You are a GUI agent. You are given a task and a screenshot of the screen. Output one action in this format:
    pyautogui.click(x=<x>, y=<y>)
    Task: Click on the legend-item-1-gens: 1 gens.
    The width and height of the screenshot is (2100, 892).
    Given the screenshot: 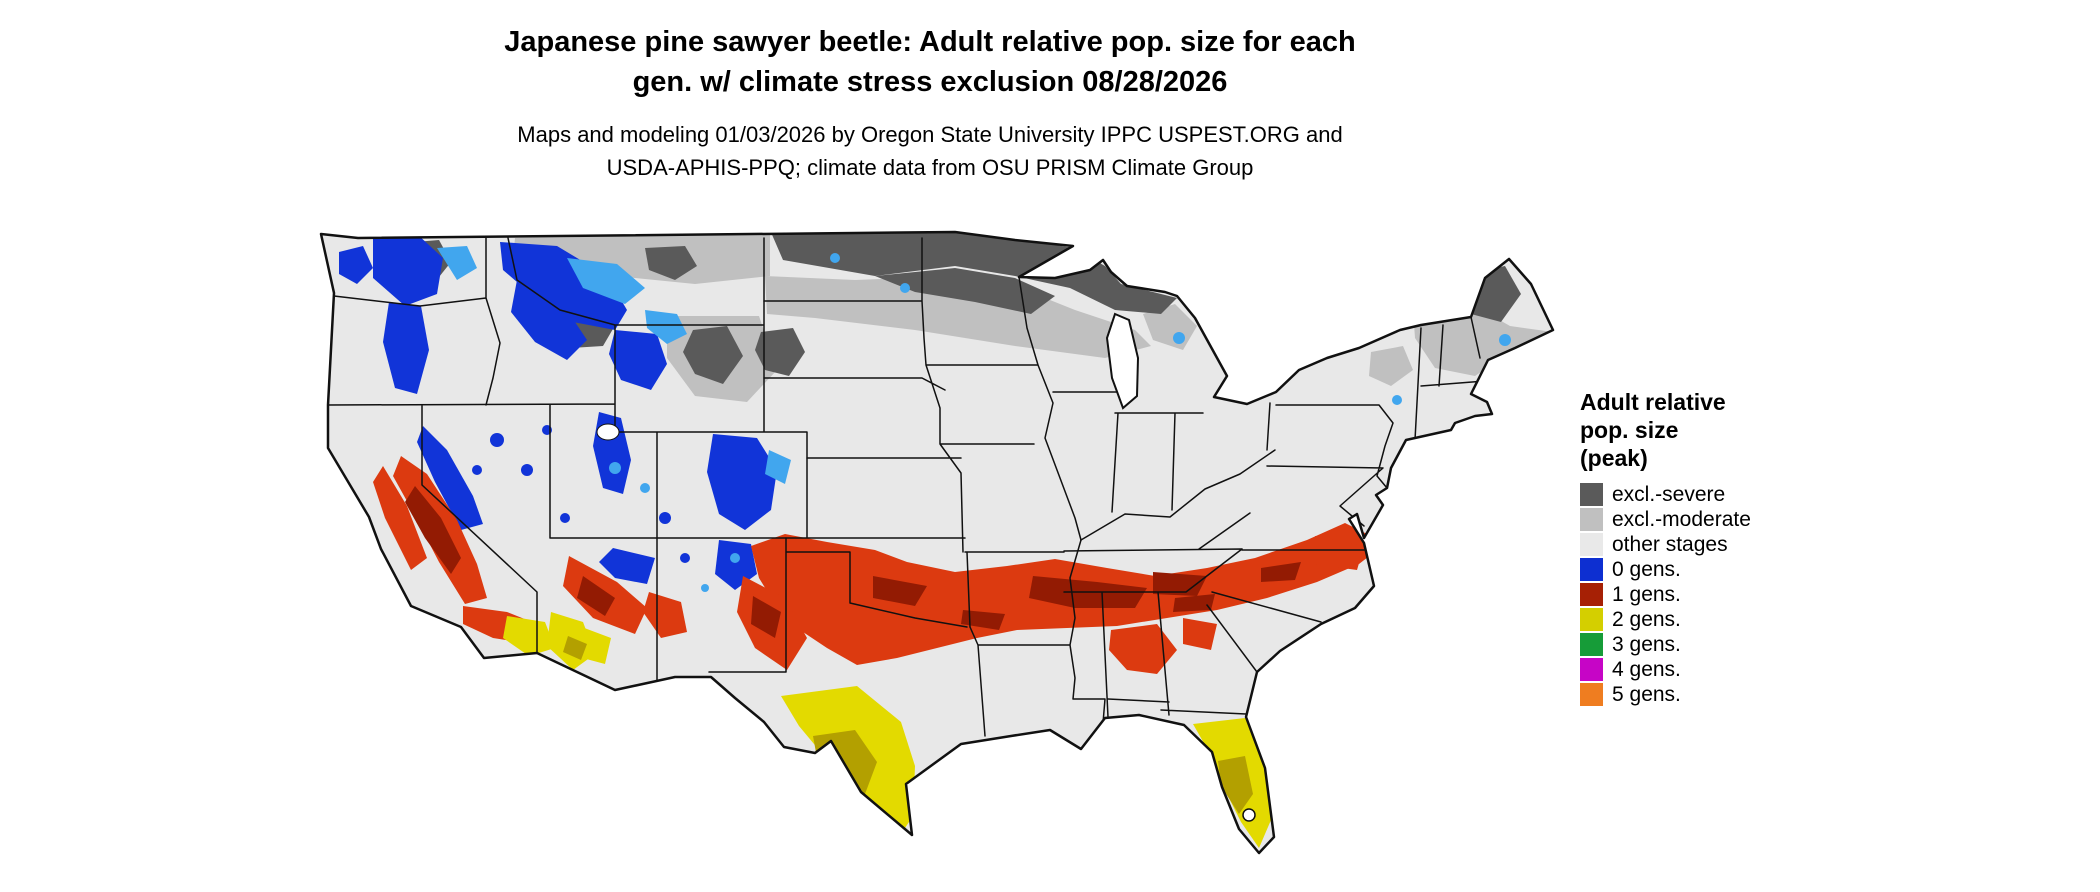 What is the action you would take?
    pyautogui.click(x=1740, y=594)
    